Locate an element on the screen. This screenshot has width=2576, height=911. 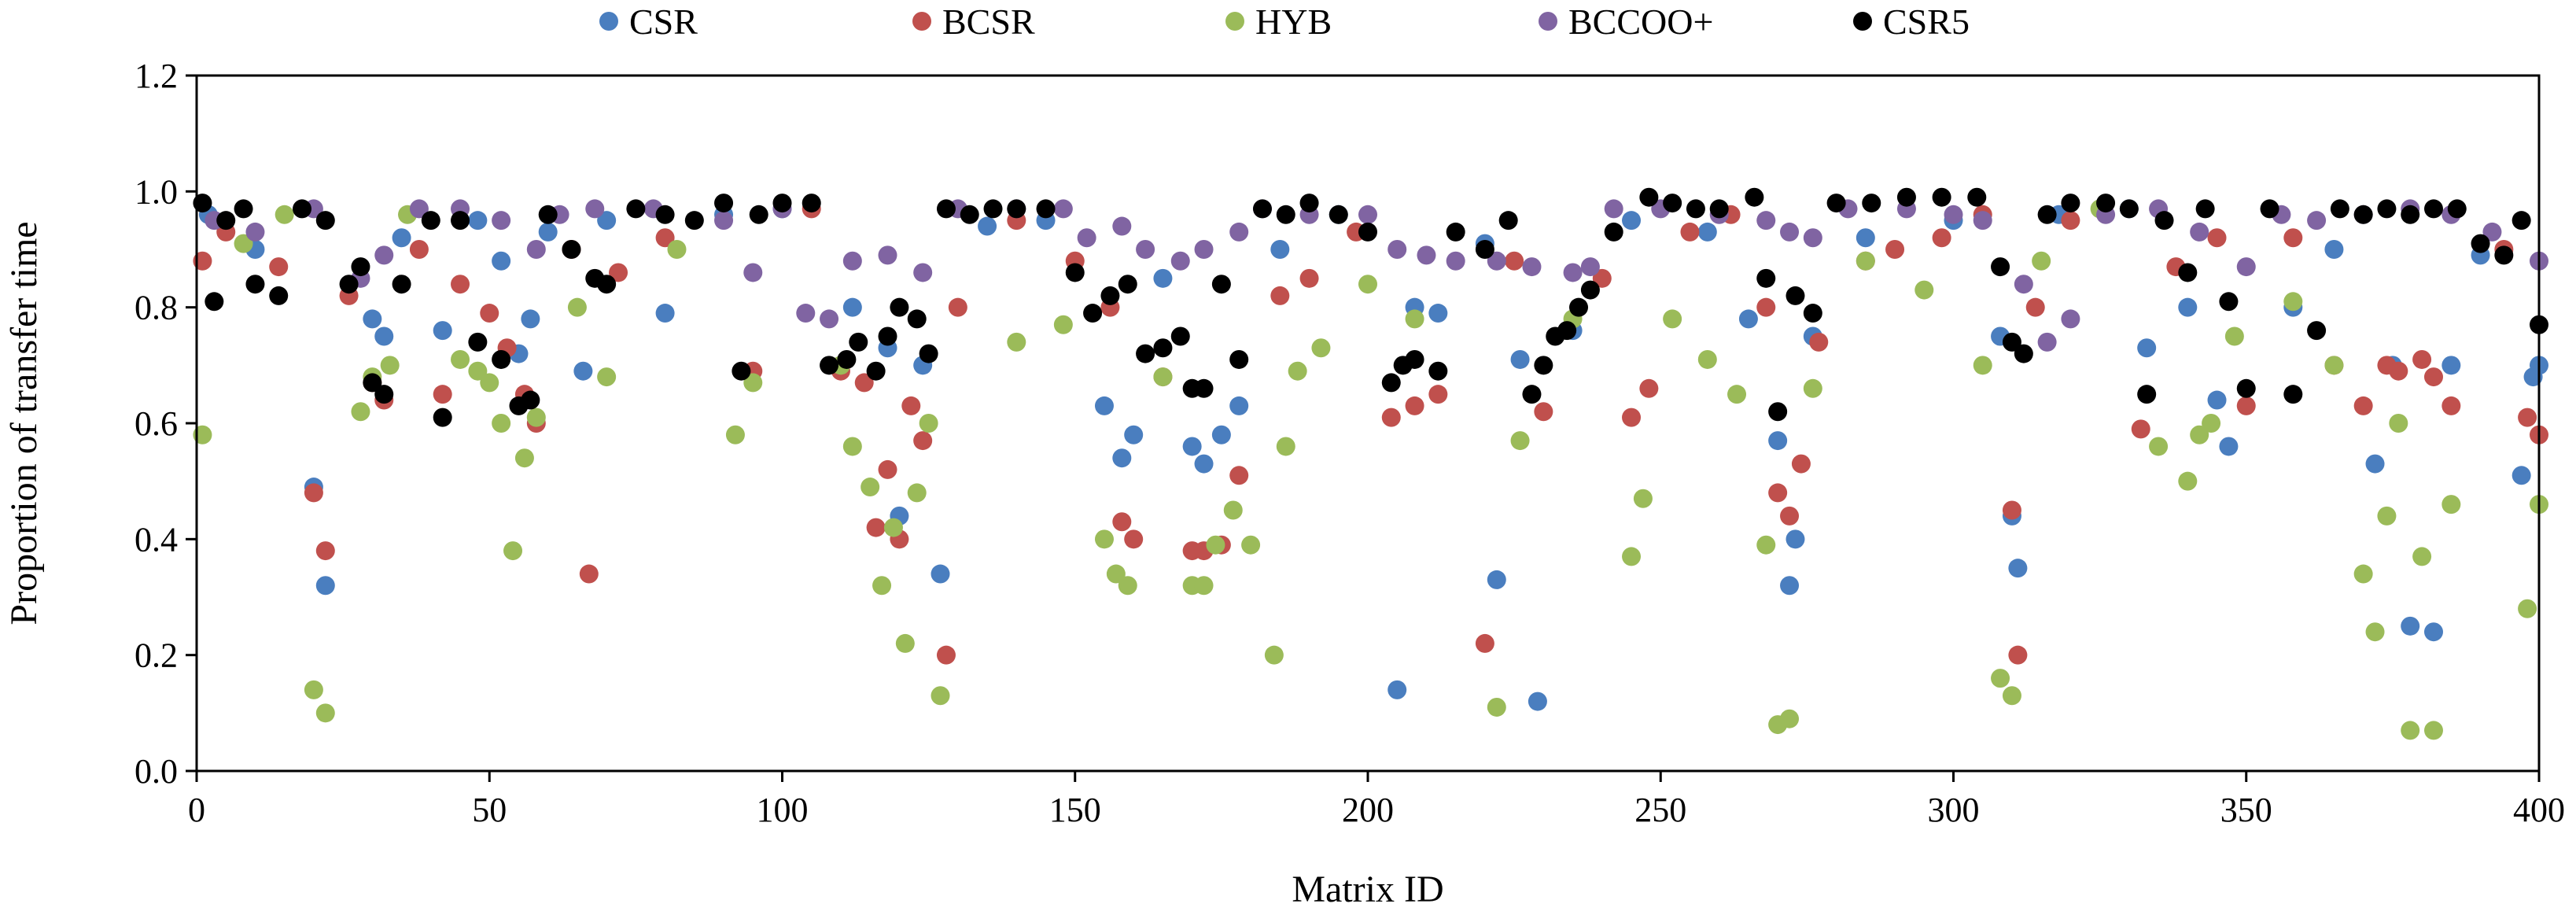
y-tick-label: 1.2 is located at coordinates (156, 76).